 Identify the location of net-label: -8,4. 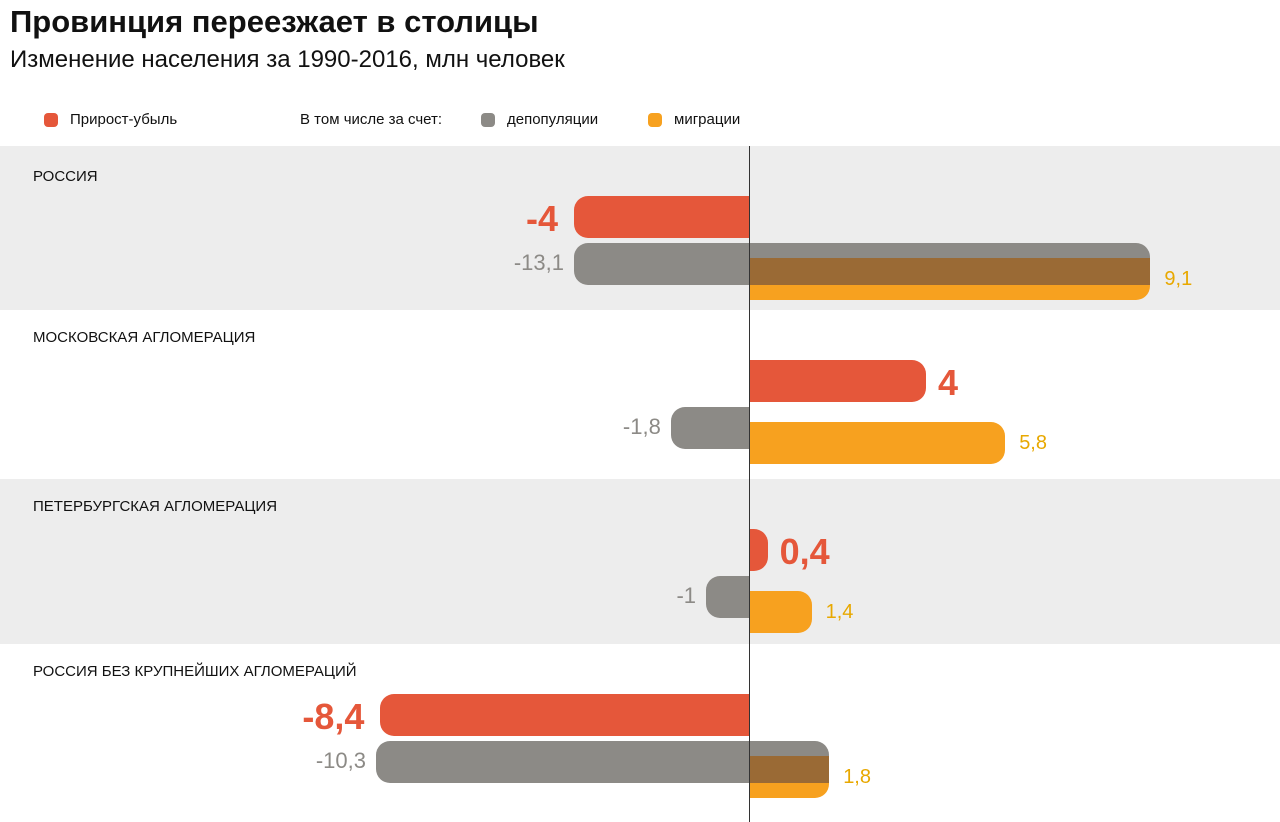
(333, 716).